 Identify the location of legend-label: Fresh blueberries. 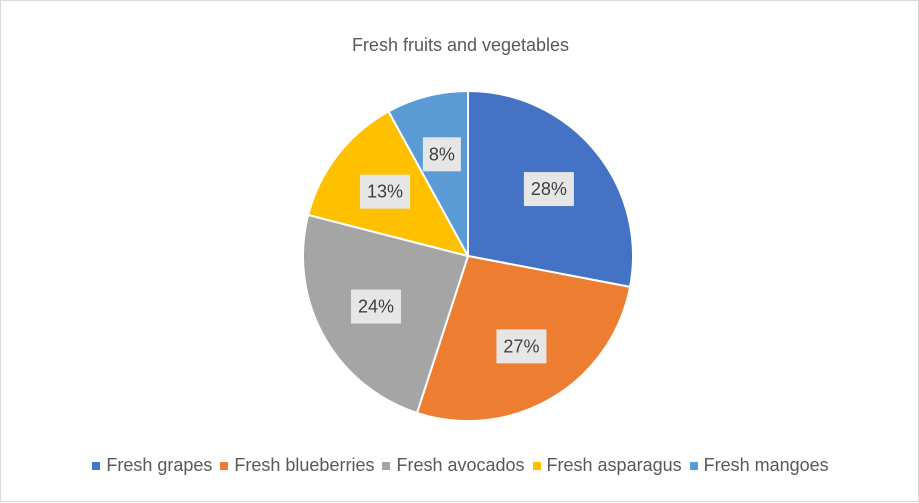
(304, 465).